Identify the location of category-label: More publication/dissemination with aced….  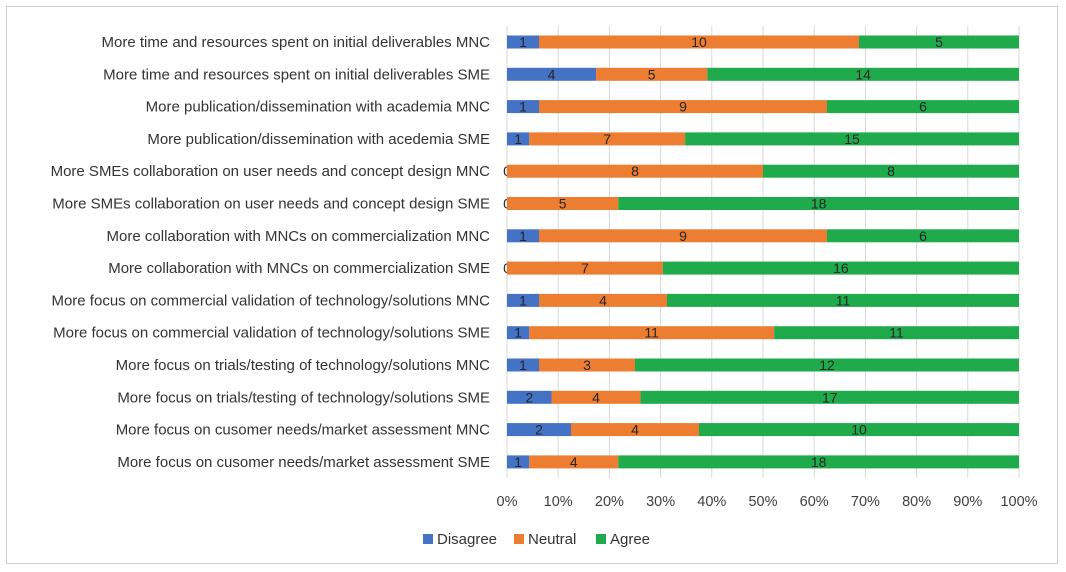
(318, 139).